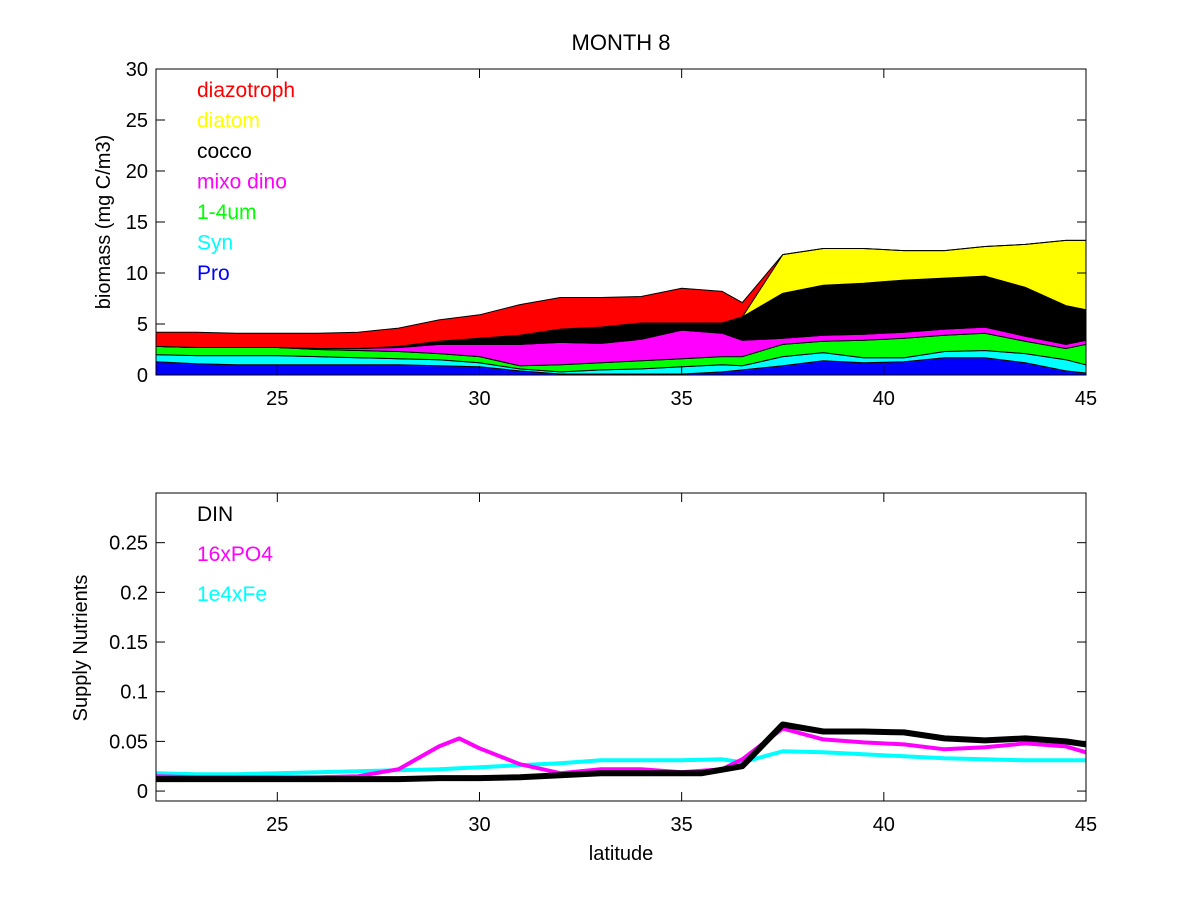  What do you see at coordinates (213, 273) in the screenshot?
I see `legend-pro: Pro` at bounding box center [213, 273].